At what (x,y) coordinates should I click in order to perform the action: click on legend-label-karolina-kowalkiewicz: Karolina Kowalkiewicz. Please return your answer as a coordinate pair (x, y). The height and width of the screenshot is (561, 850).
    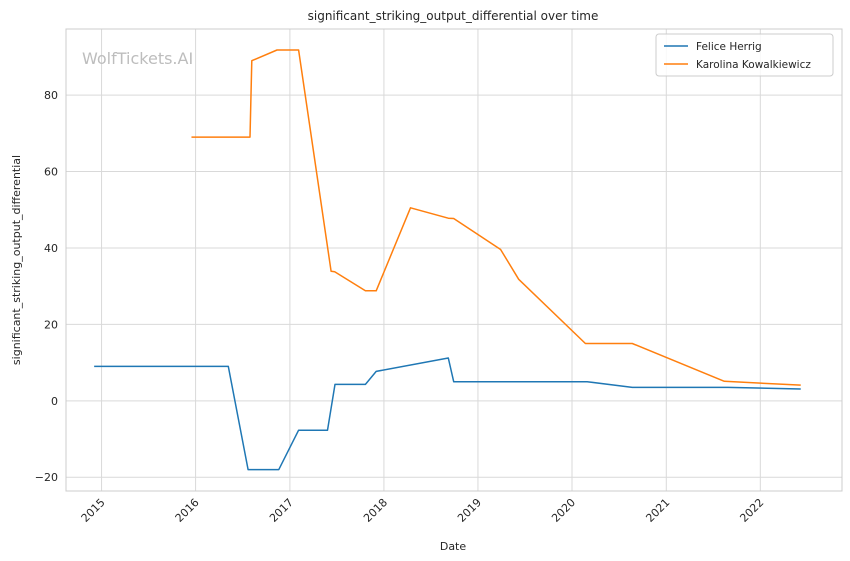
    Looking at the image, I should click on (753, 65).